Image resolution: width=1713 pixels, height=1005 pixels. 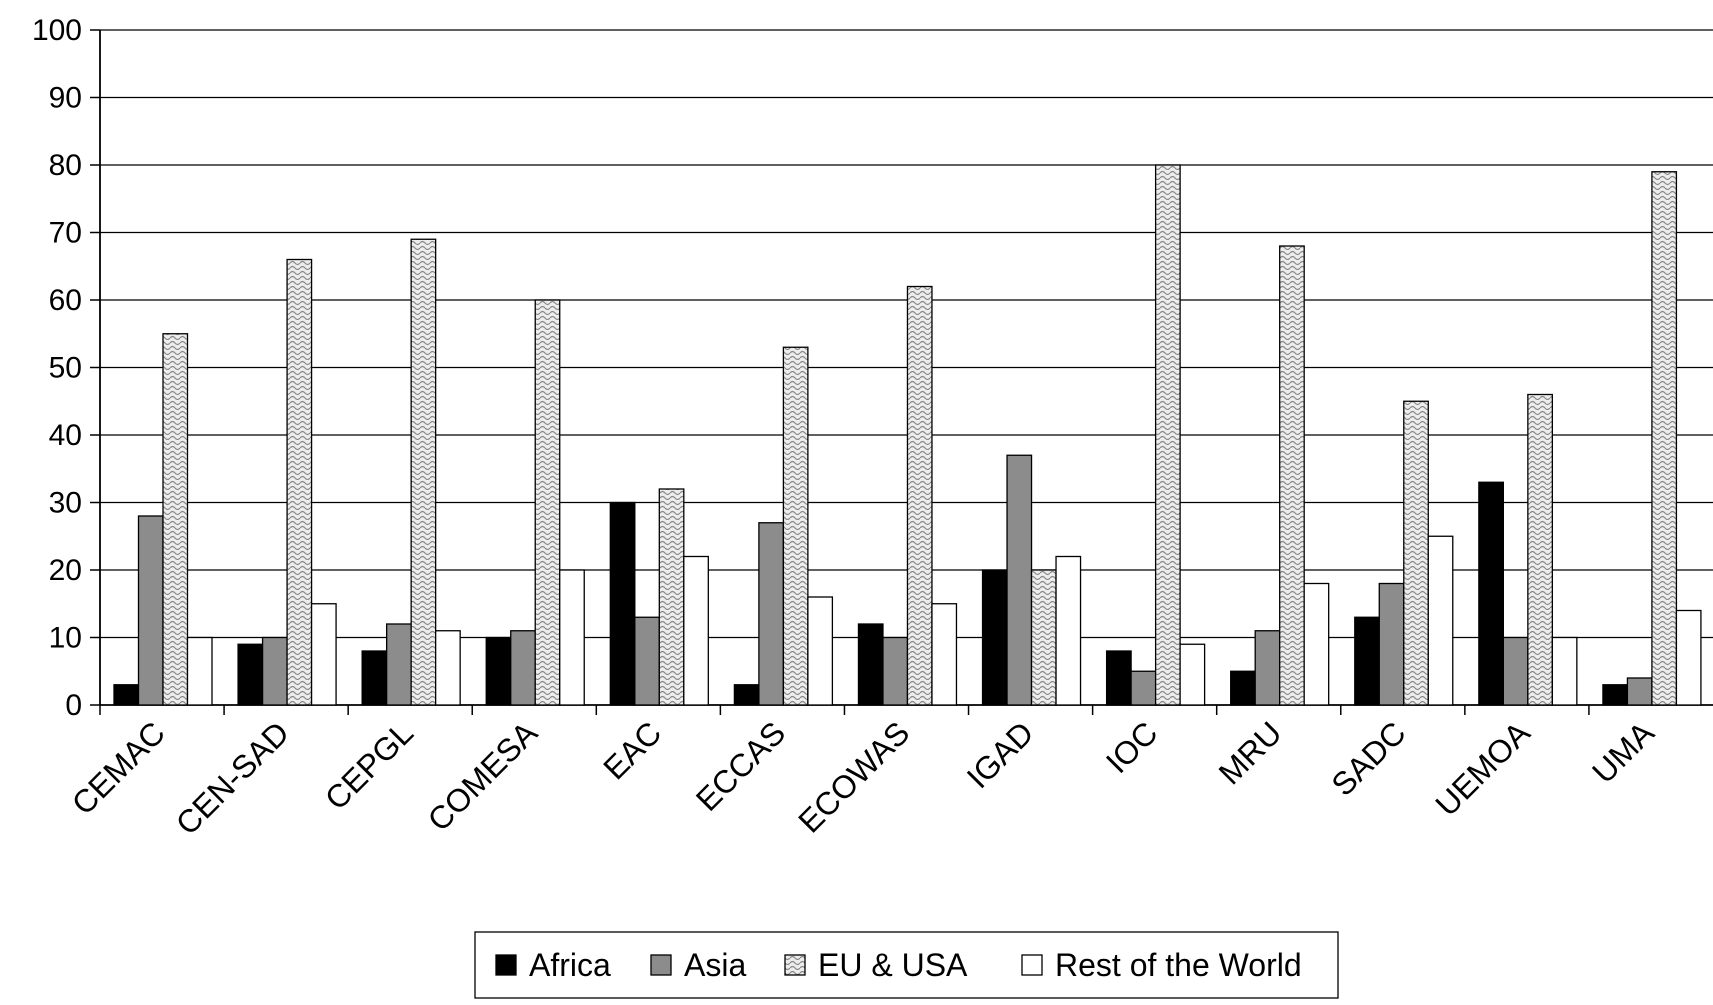 What do you see at coordinates (570, 965) in the screenshot?
I see `legend-label-0: Africa` at bounding box center [570, 965].